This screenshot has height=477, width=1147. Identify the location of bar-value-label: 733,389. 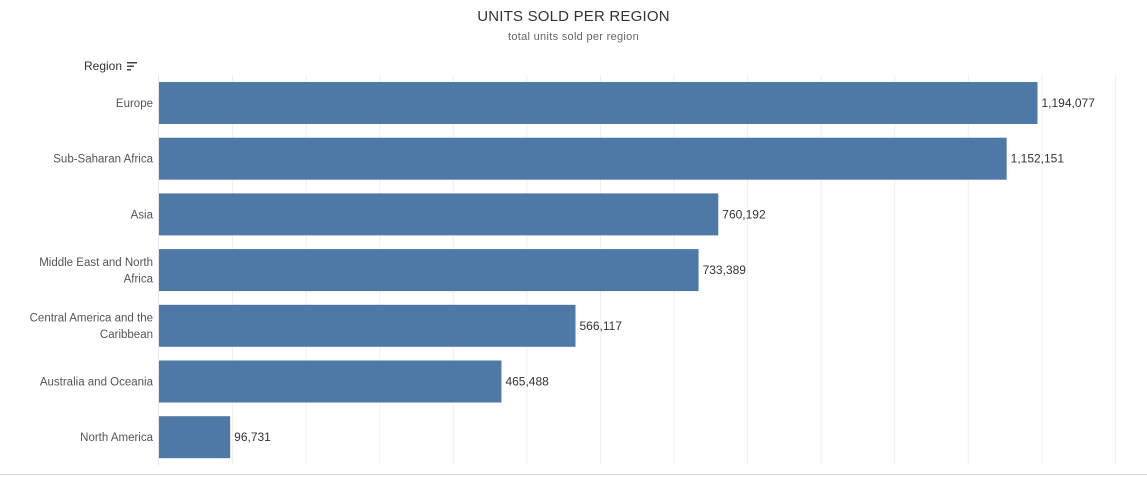
(725, 270).